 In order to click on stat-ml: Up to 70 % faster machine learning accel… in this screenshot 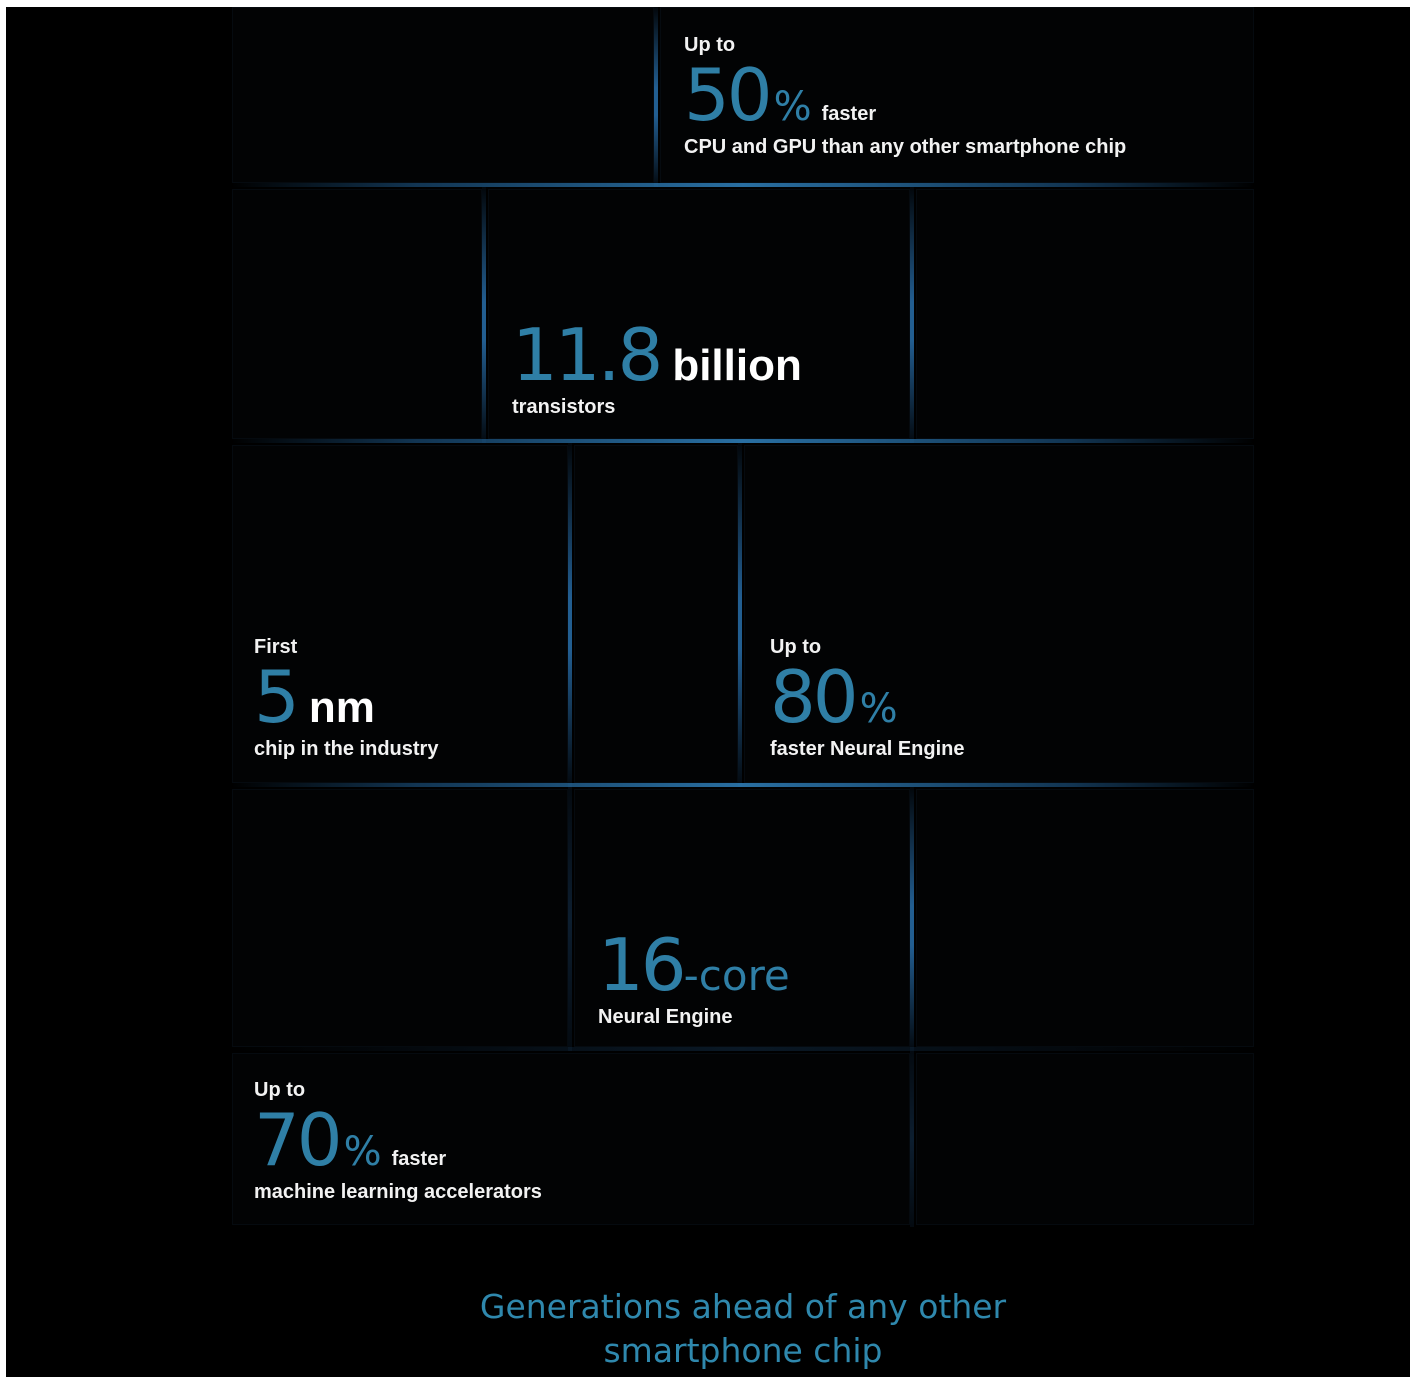, I will do `click(398, 1141)`.